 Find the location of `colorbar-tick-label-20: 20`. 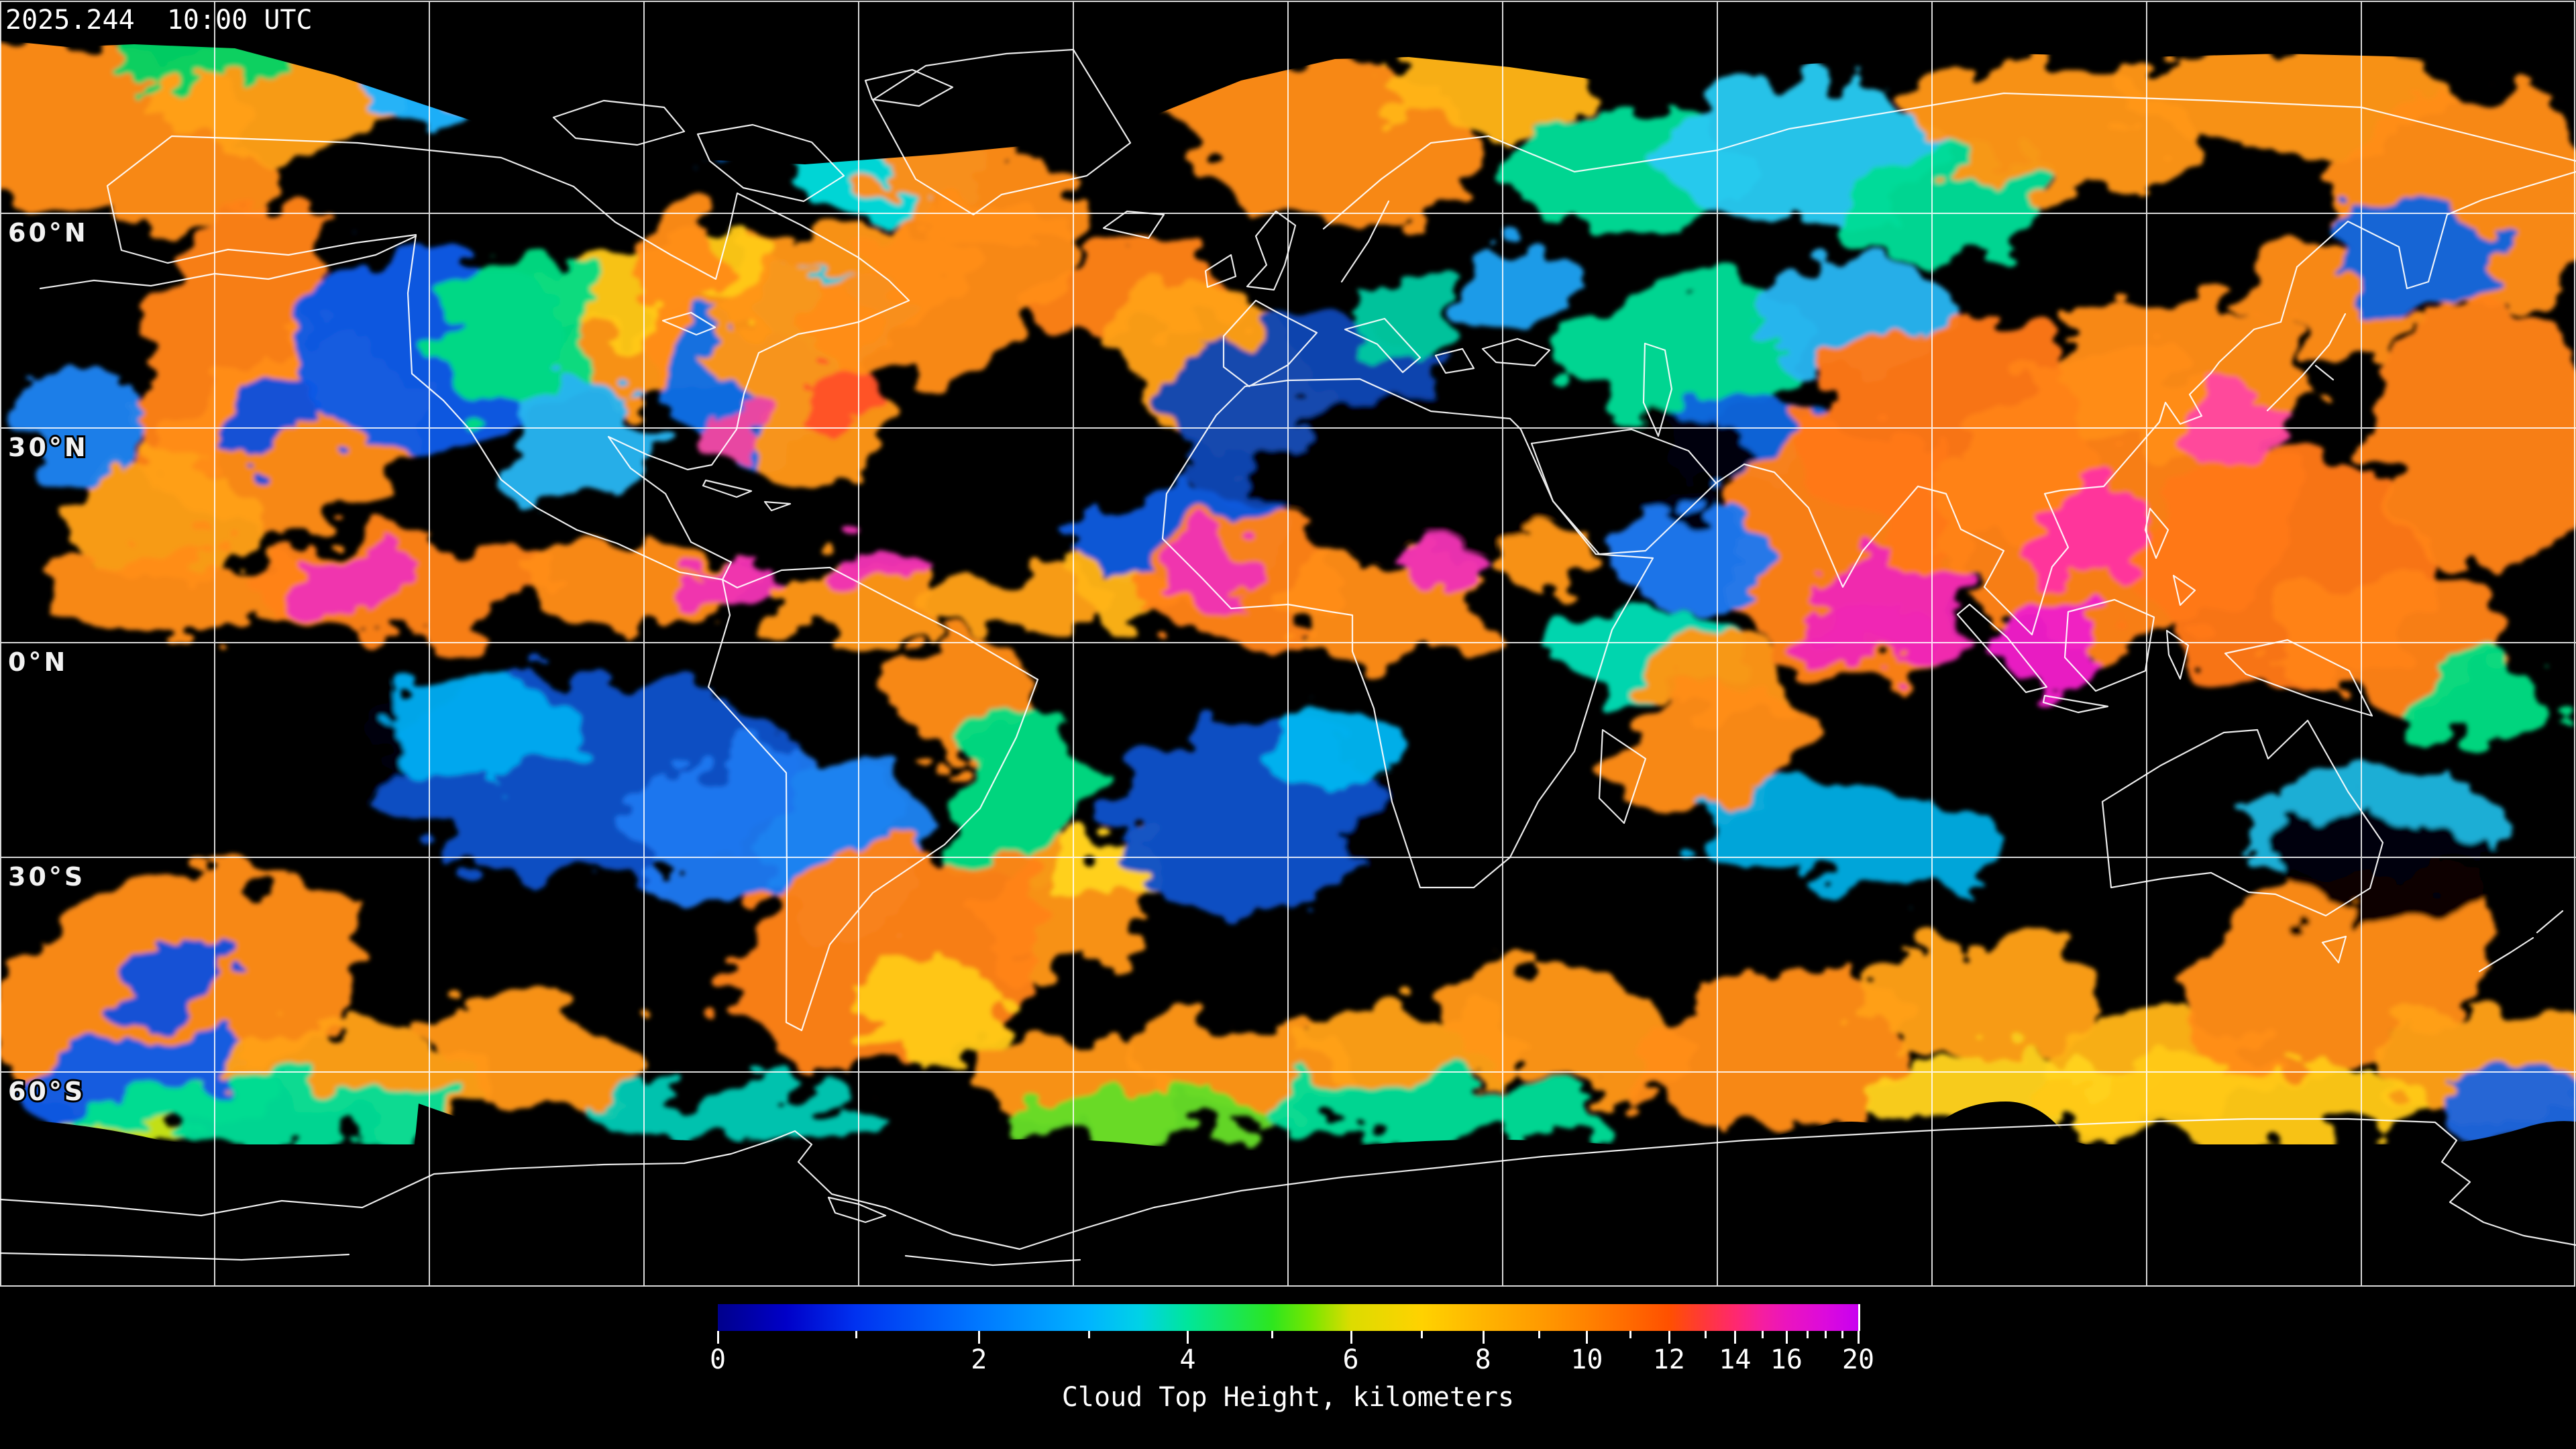

colorbar-tick-label-20: 20 is located at coordinates (1858, 1359).